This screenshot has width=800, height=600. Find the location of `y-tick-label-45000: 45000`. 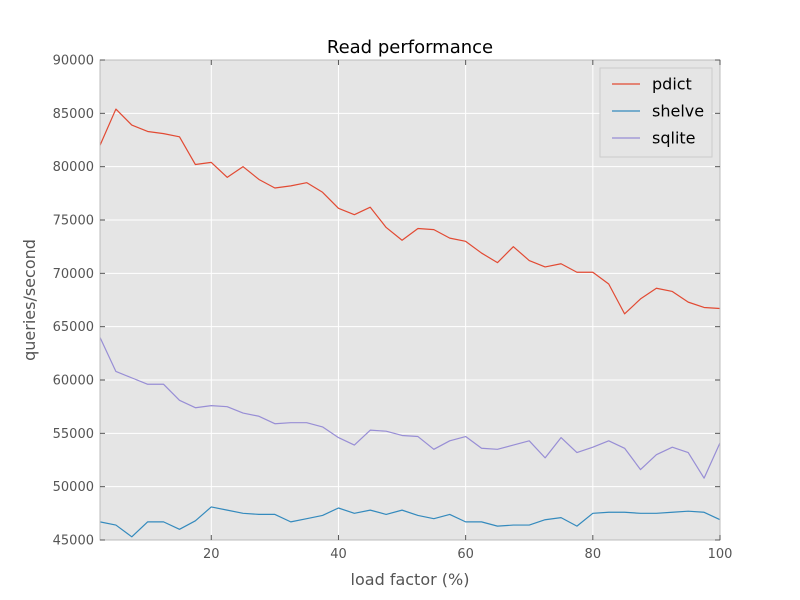

y-tick-label-45000: 45000 is located at coordinates (73, 541).